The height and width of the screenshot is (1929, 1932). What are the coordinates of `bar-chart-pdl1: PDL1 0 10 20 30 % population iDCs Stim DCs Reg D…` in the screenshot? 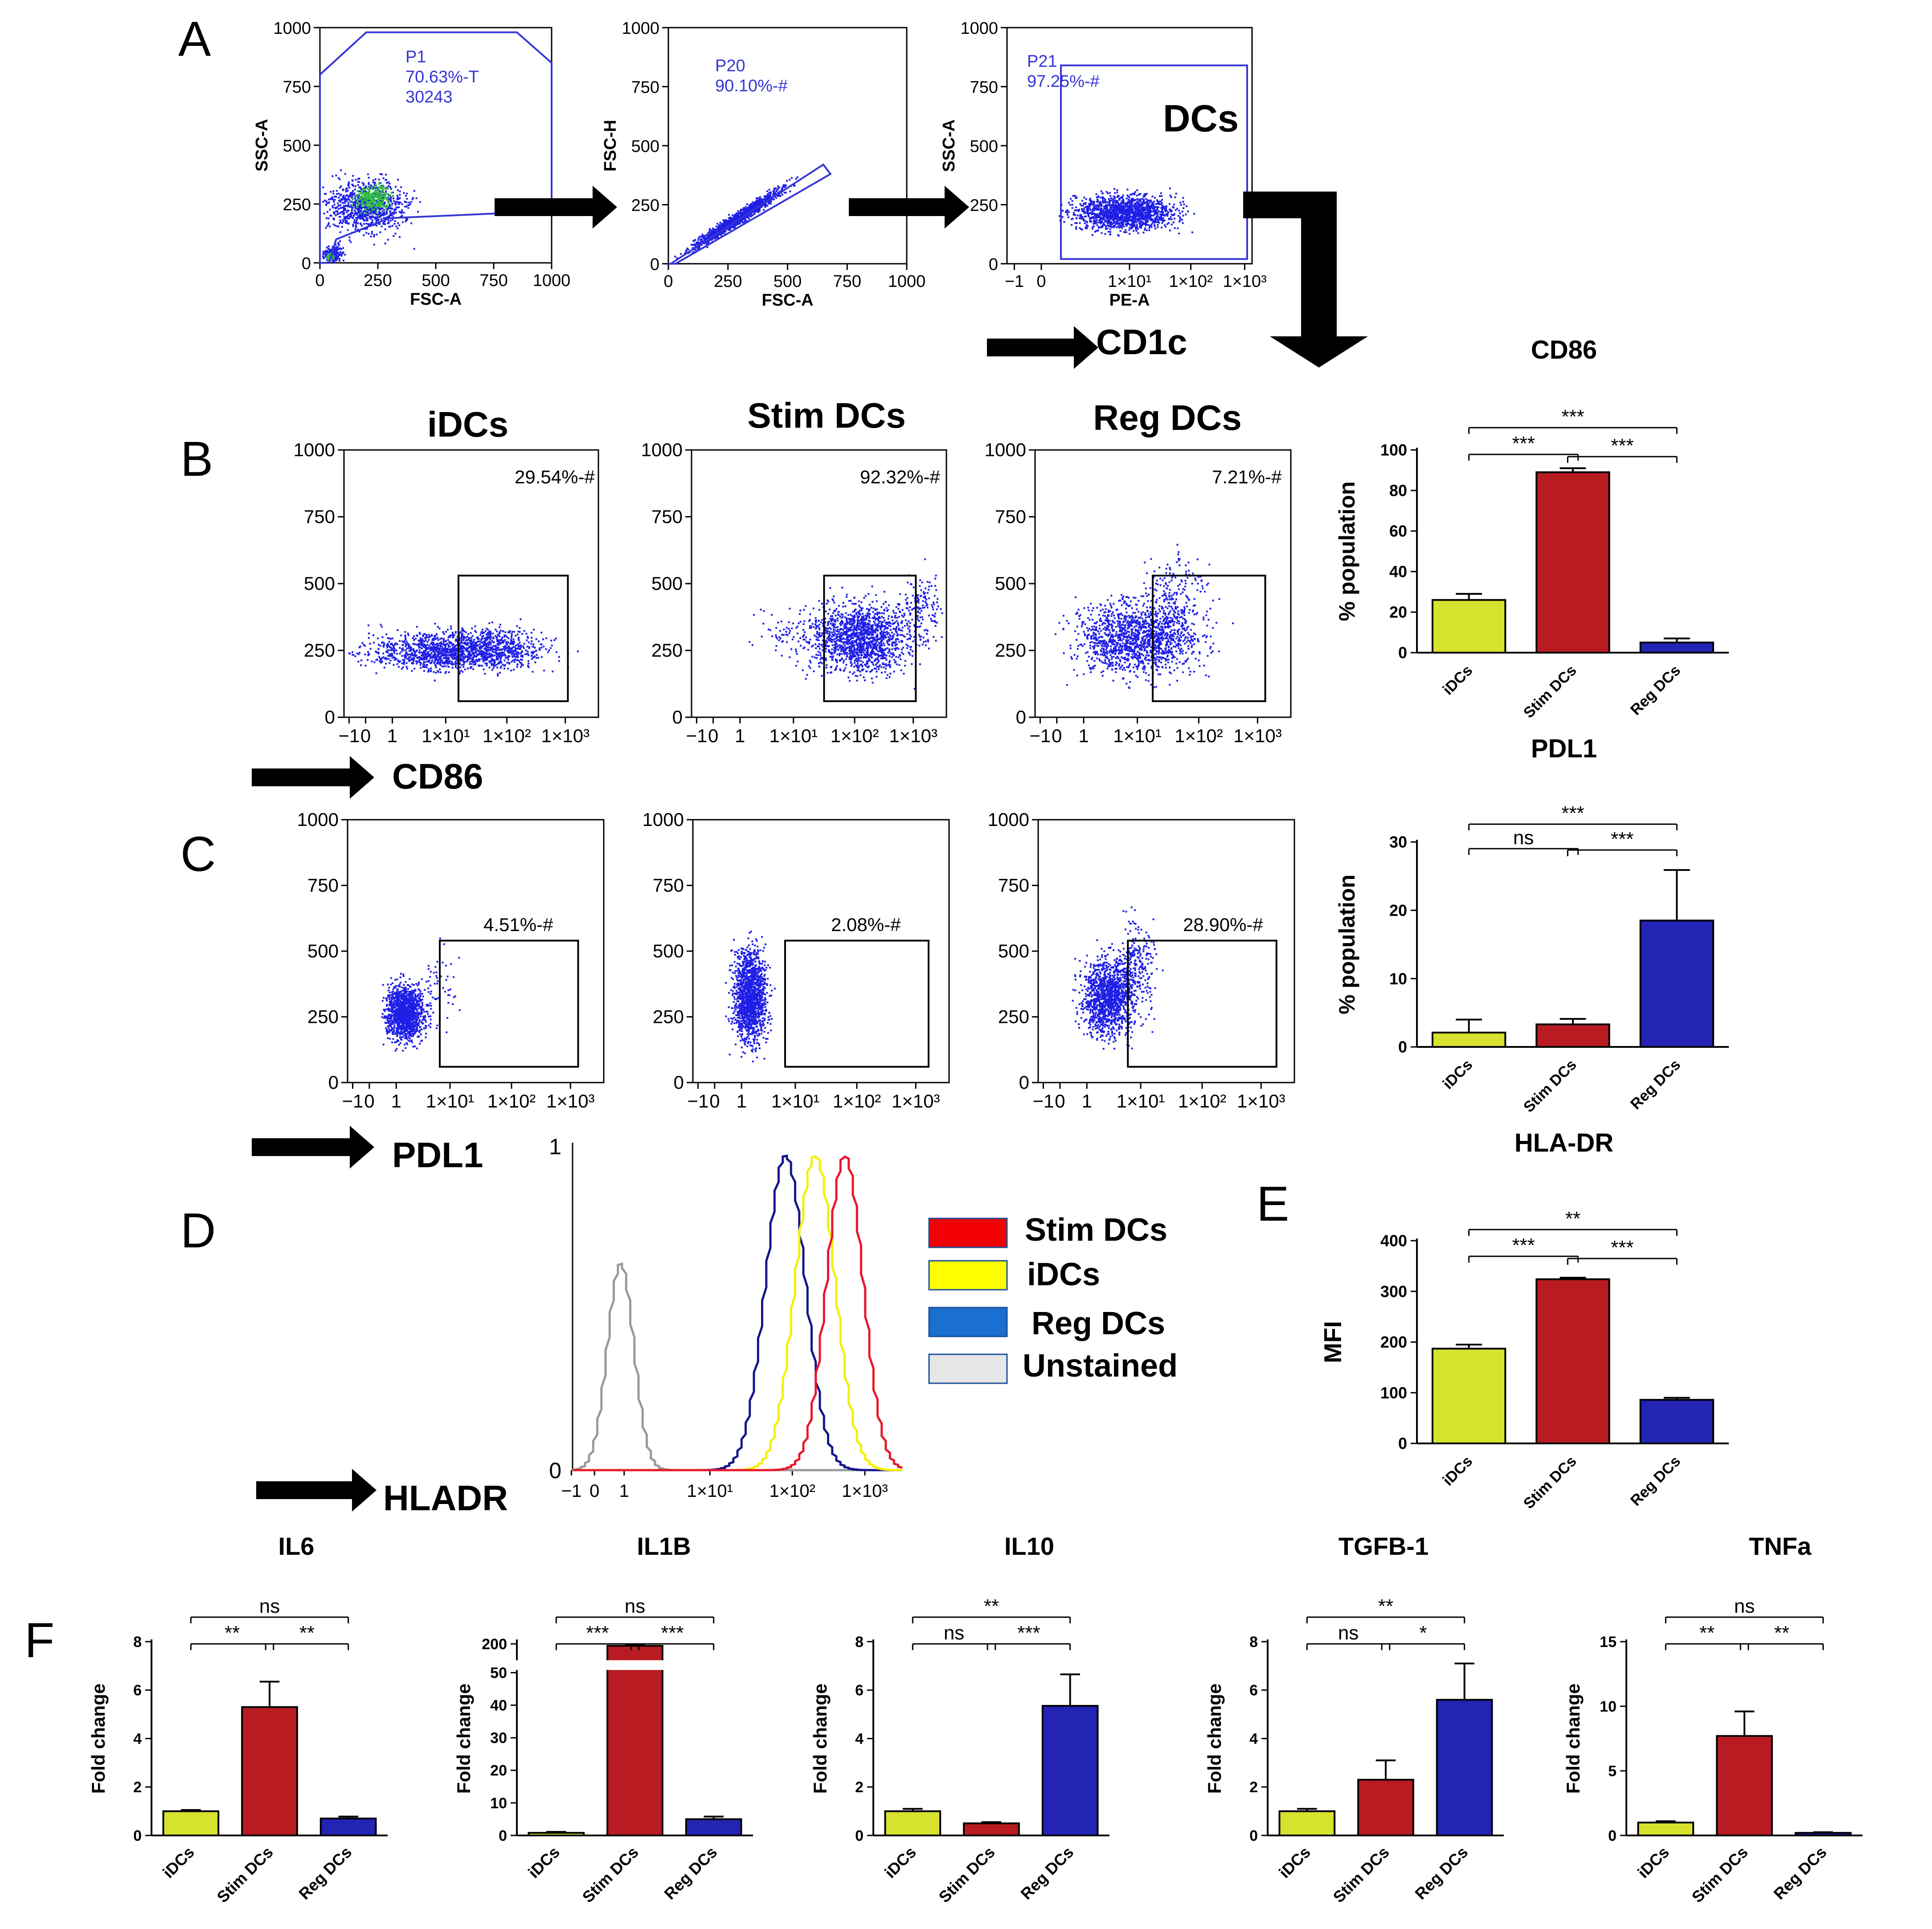 It's located at (1531, 925).